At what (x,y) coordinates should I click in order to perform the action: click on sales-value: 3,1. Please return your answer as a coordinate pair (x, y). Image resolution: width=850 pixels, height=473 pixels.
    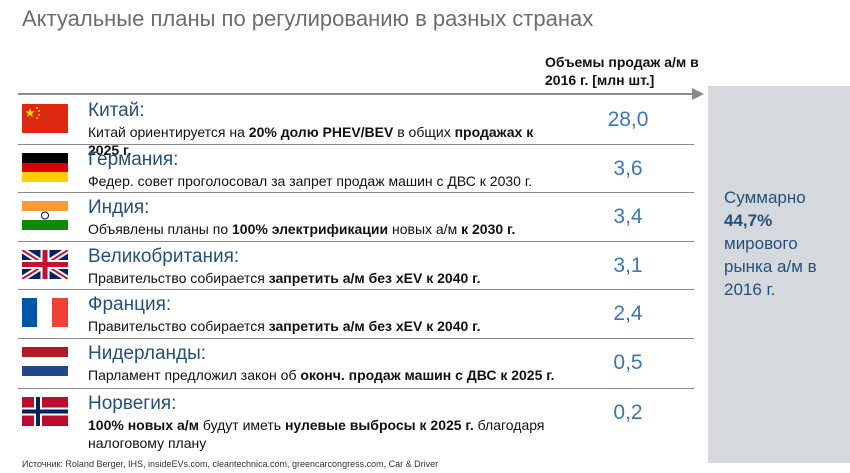
    Looking at the image, I should click on (628, 265).